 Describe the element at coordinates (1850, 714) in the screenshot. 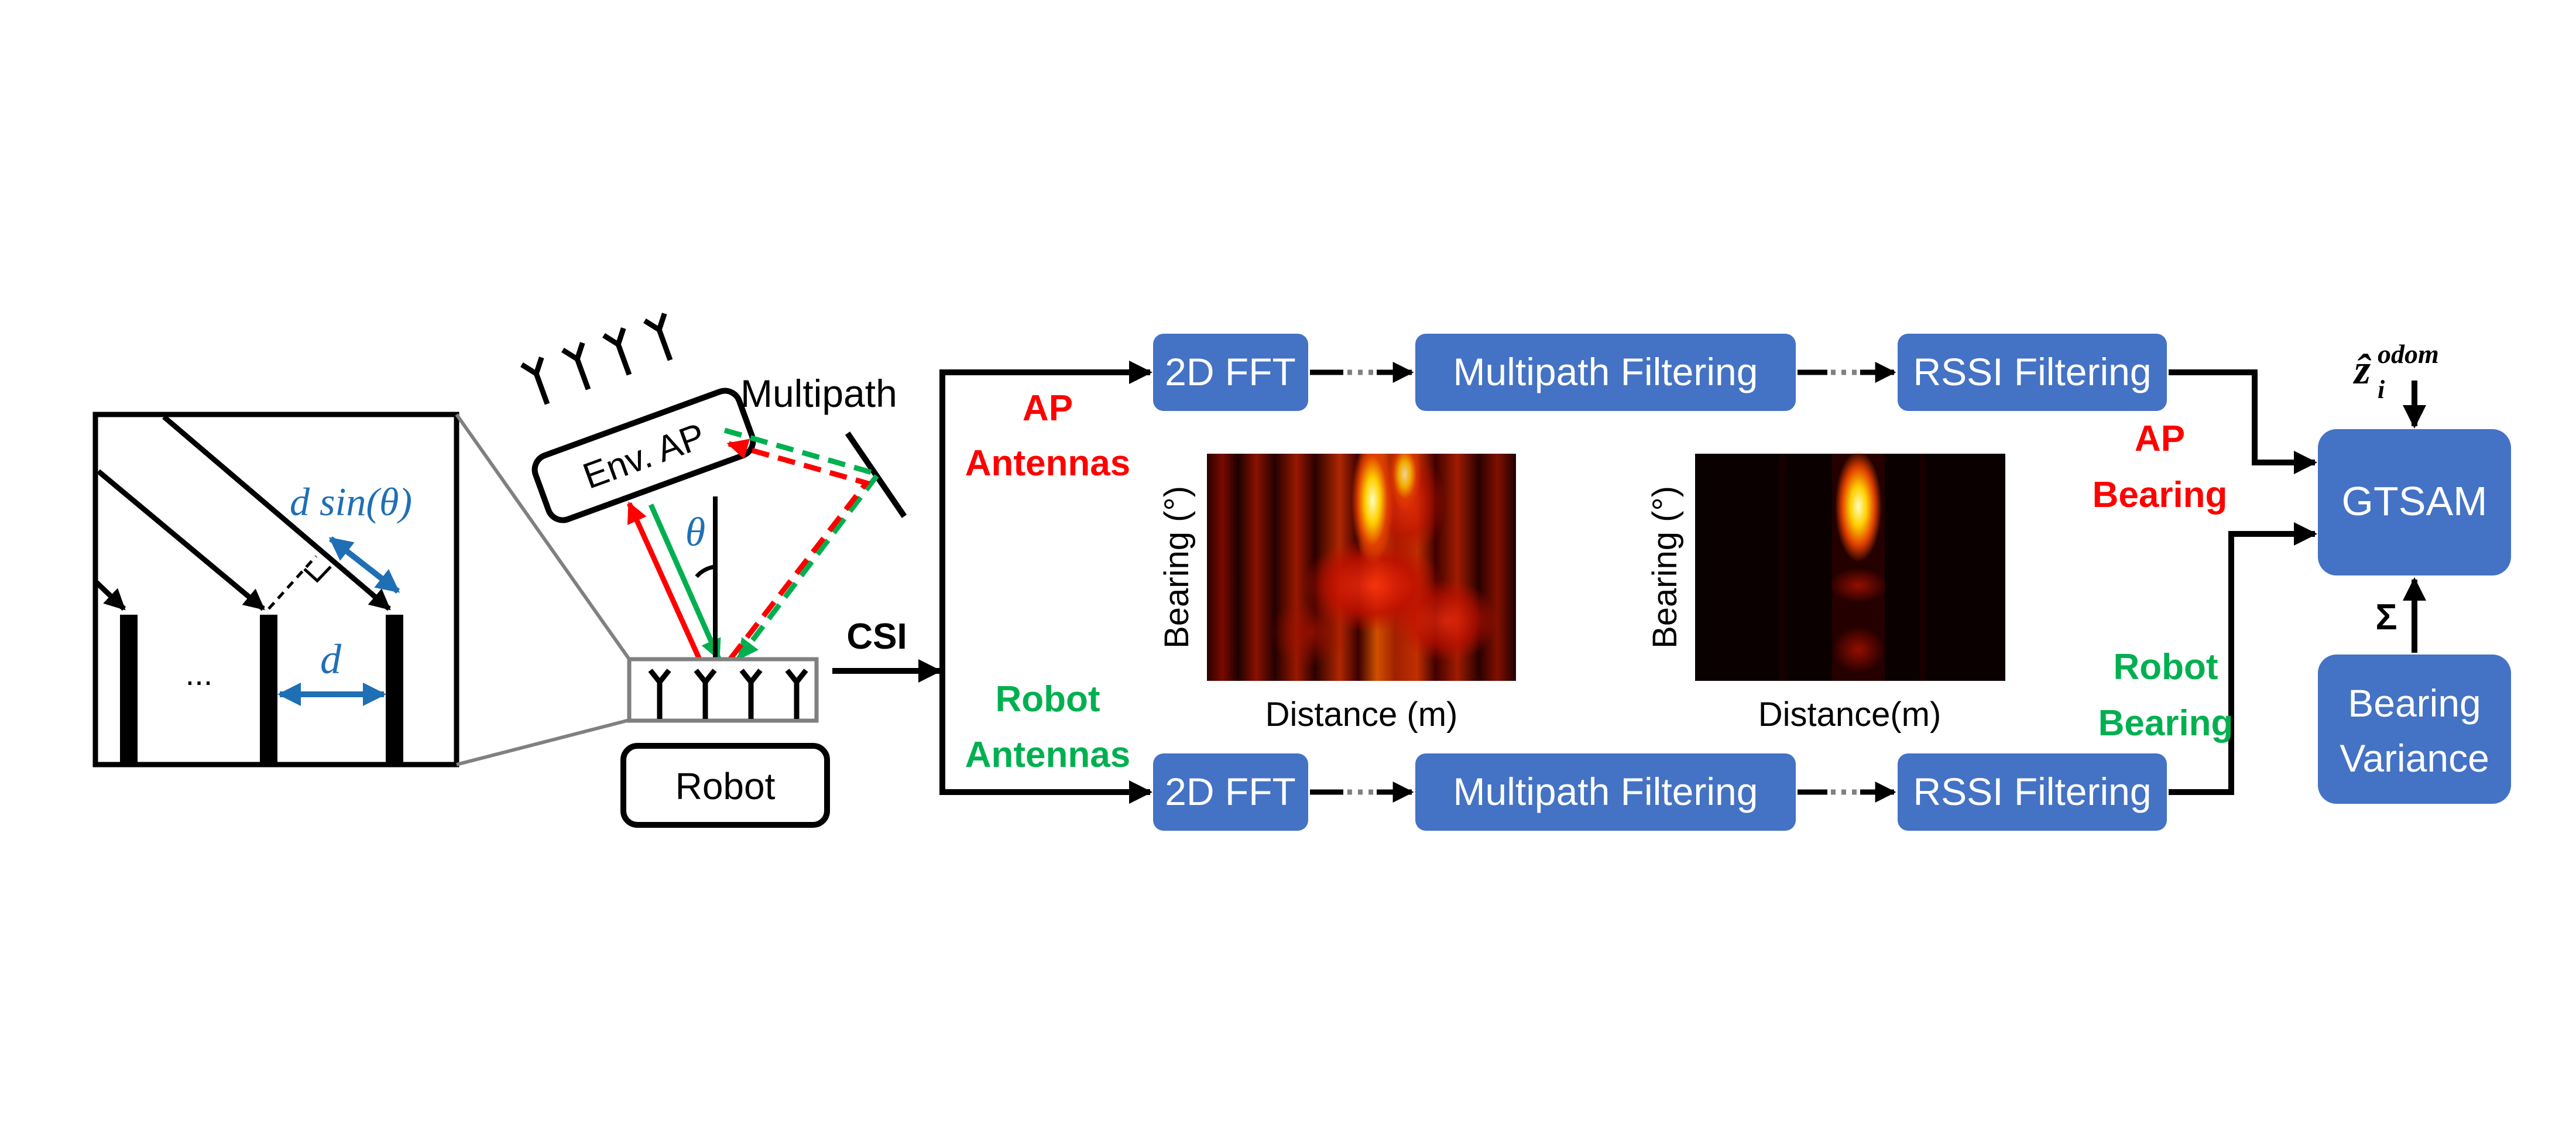

I see `heatmap-right-xlabel: Distance(m)` at that location.